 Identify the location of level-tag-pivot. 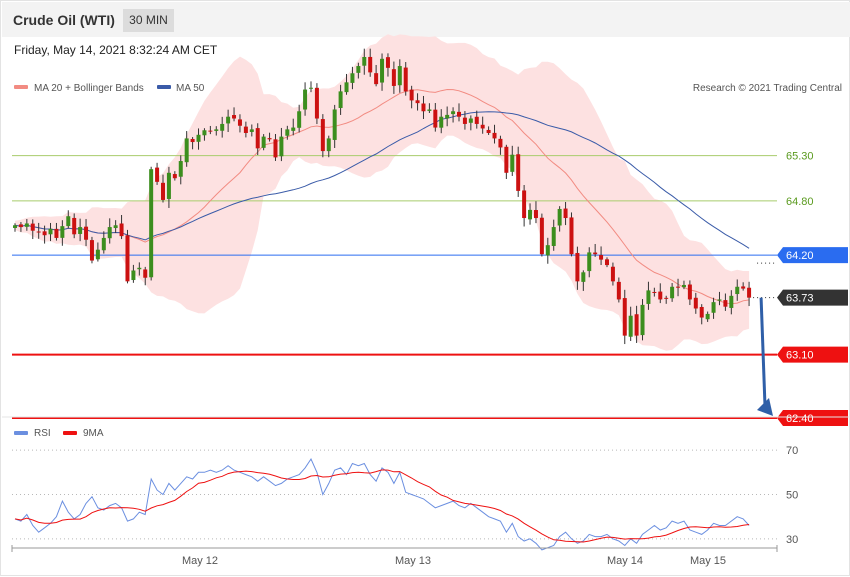
(812, 255).